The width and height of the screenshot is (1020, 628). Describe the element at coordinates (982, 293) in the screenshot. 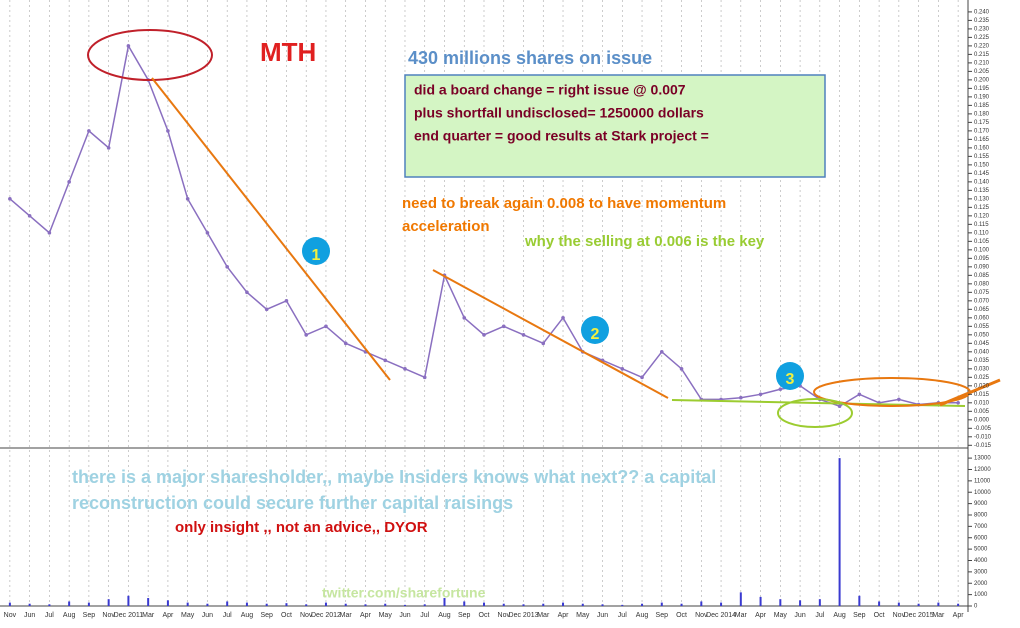

I see `y-tick-label: 0.075` at that location.